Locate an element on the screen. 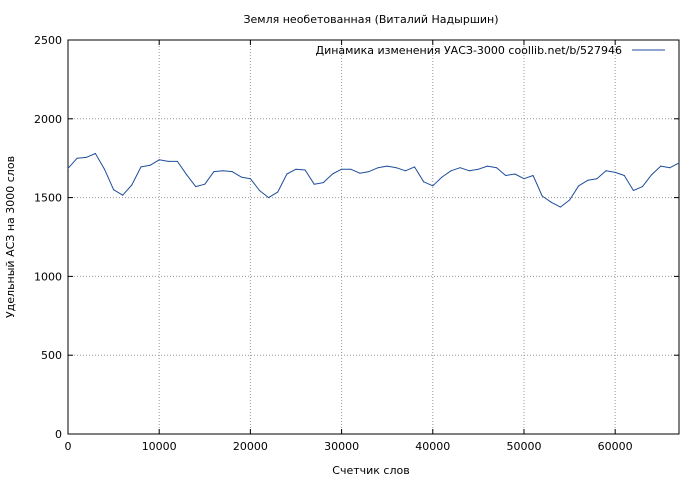  x-tick-label: 20000 is located at coordinates (250, 446).